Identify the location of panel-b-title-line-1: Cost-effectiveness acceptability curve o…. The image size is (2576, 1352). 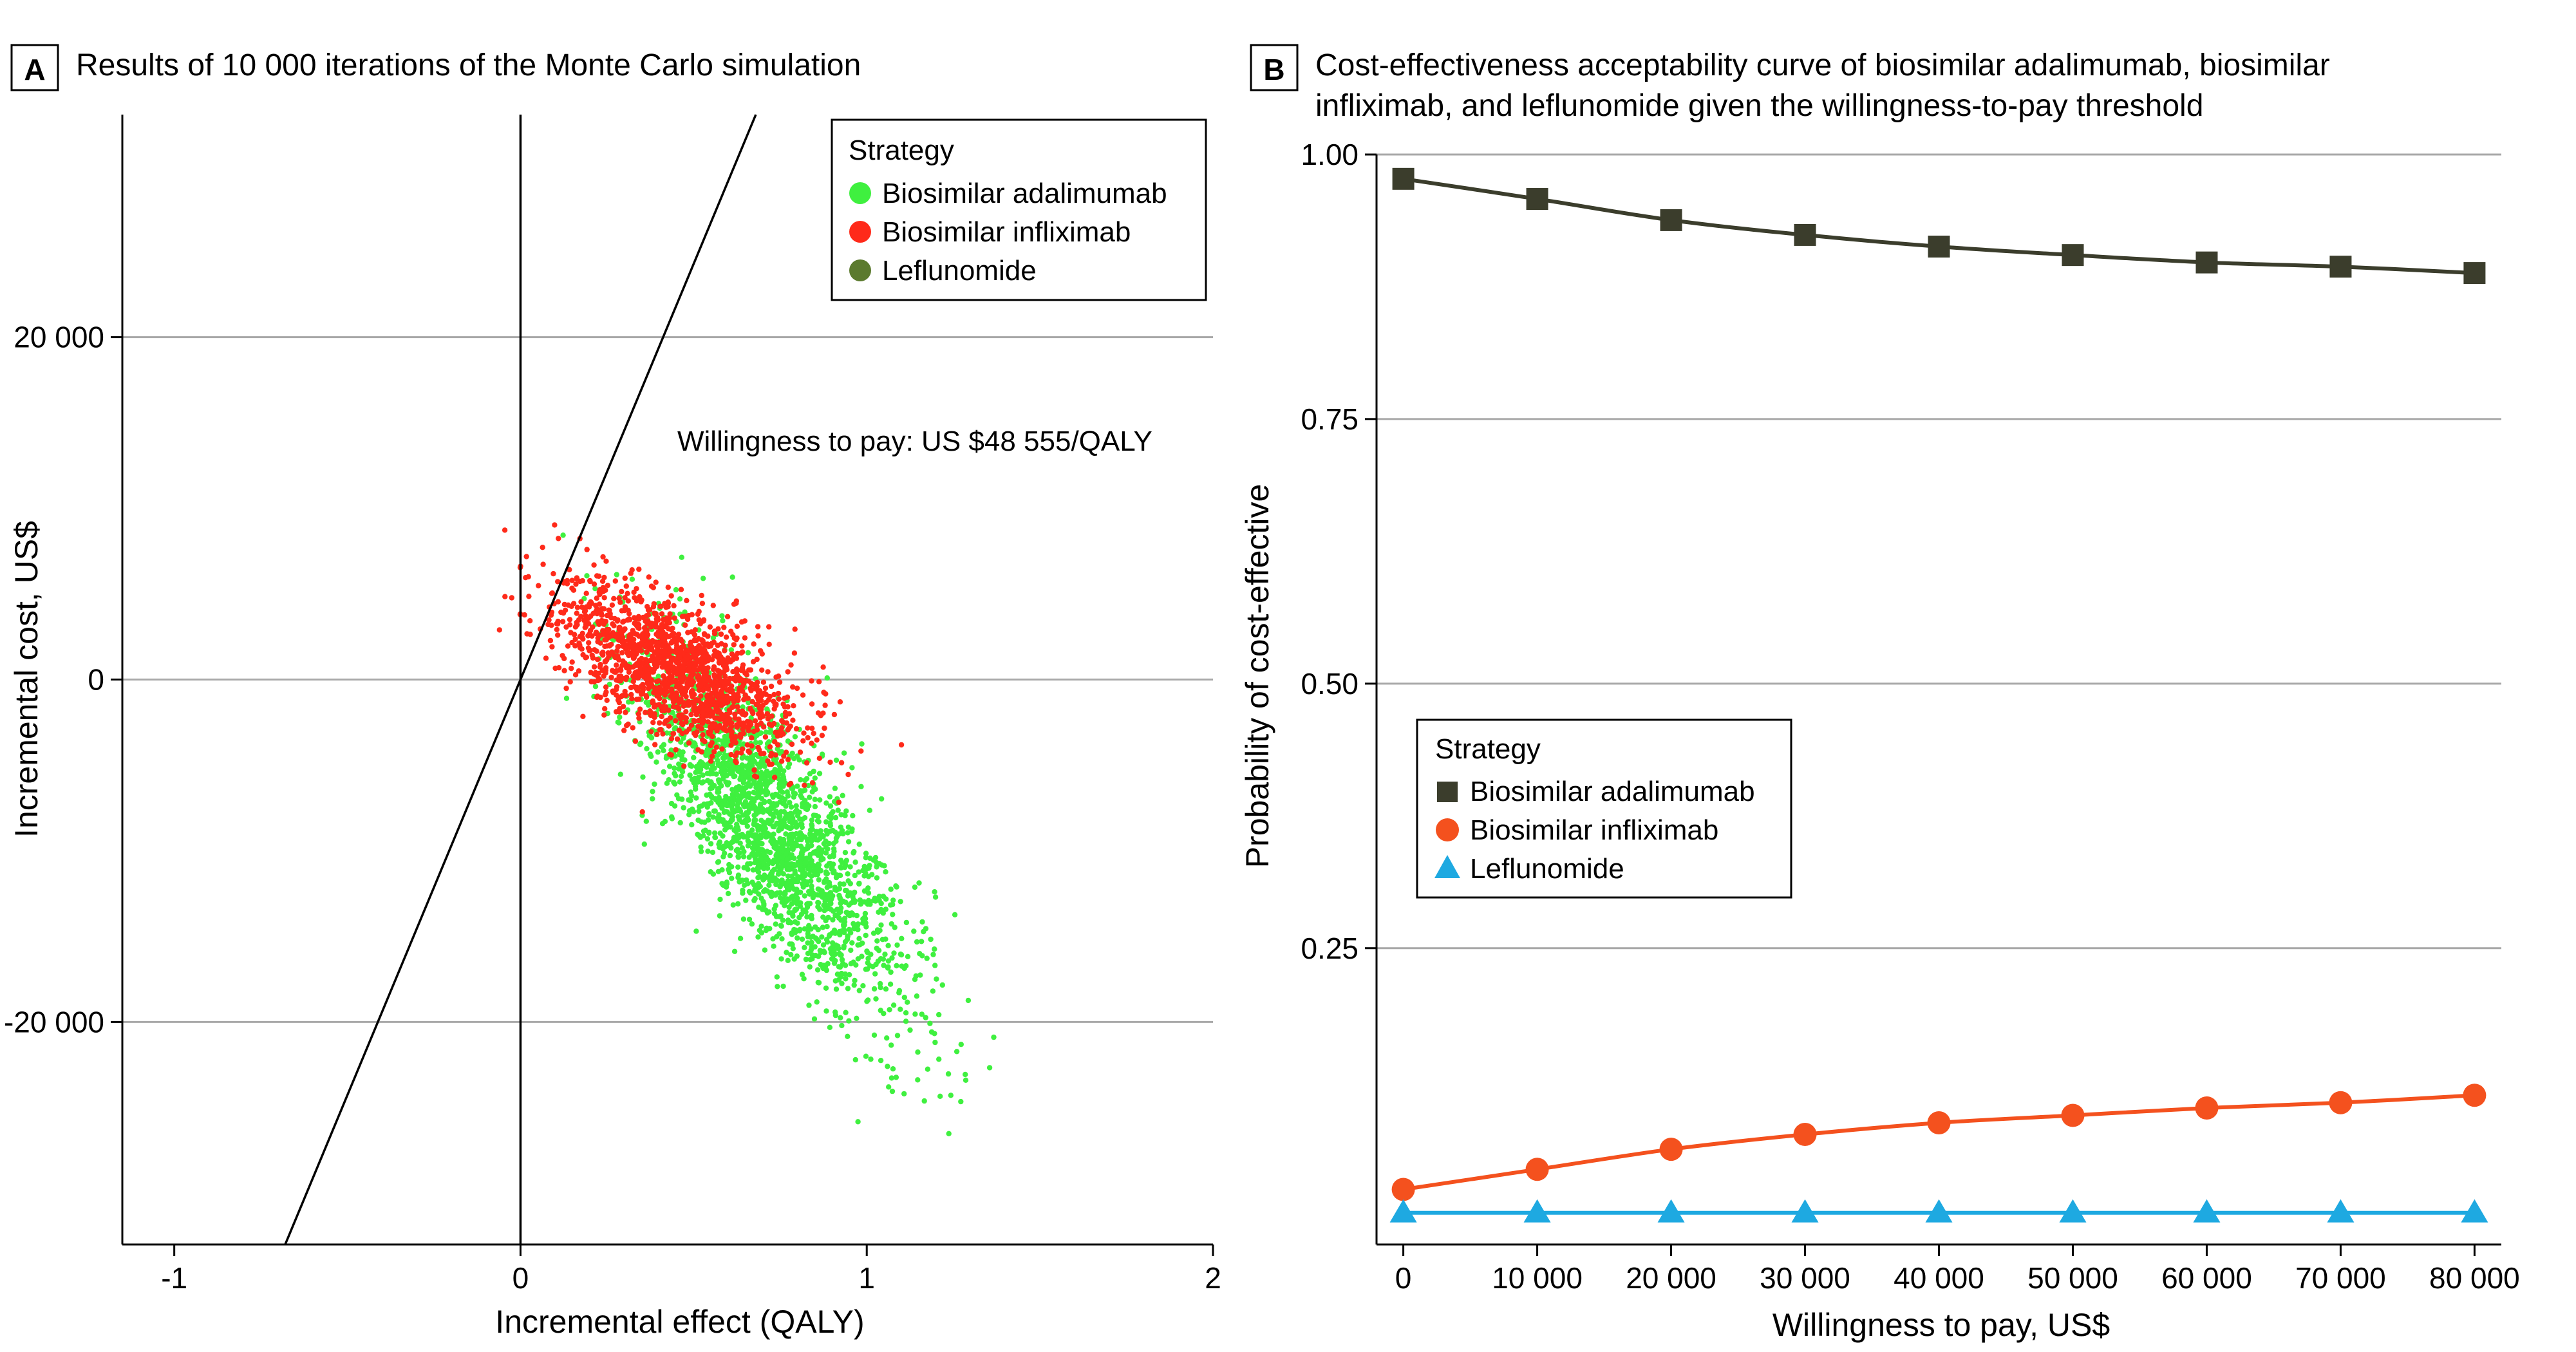
(1822, 65).